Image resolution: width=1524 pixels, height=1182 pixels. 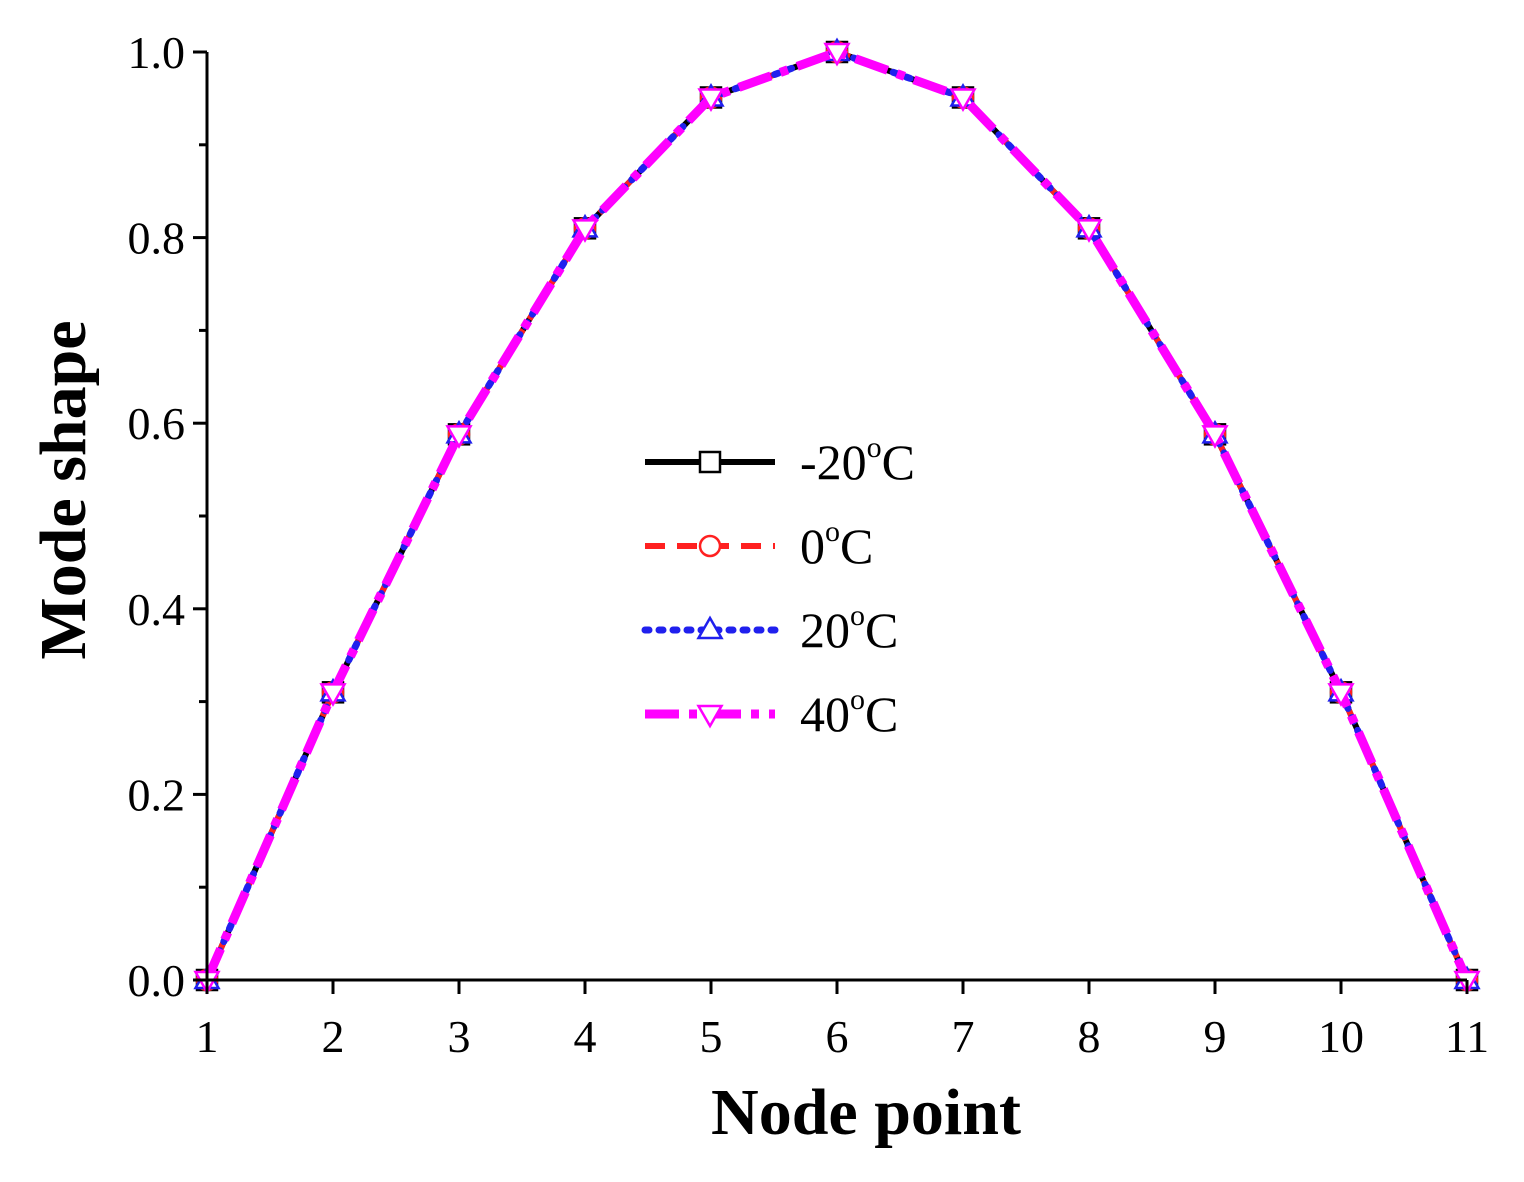 I want to click on x-tick-label-11: 11, so click(x=1467, y=1036).